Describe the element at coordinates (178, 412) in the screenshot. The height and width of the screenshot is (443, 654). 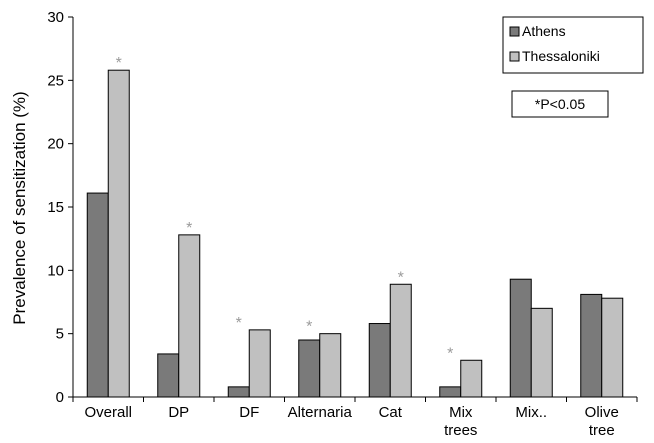
I see `x-tick-label: DP` at that location.